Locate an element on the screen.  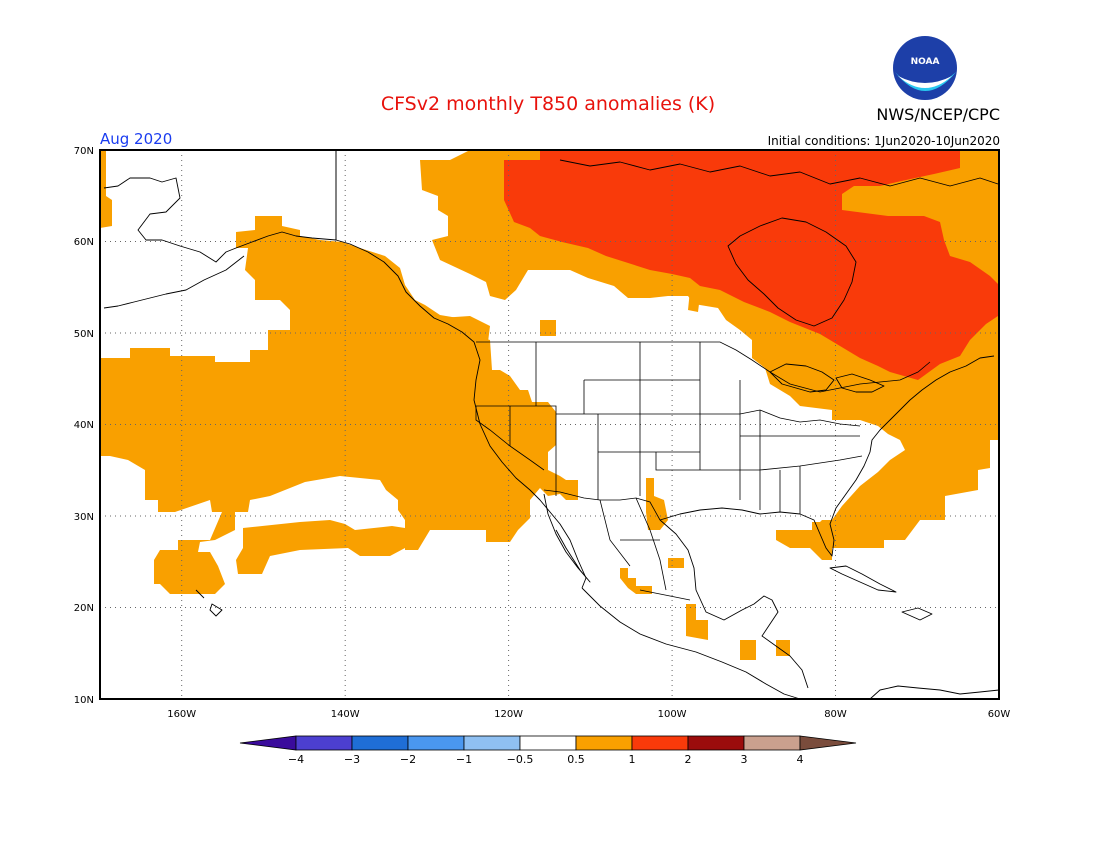
colorbar-tick-label: 0.5 is located at coordinates (576, 759).